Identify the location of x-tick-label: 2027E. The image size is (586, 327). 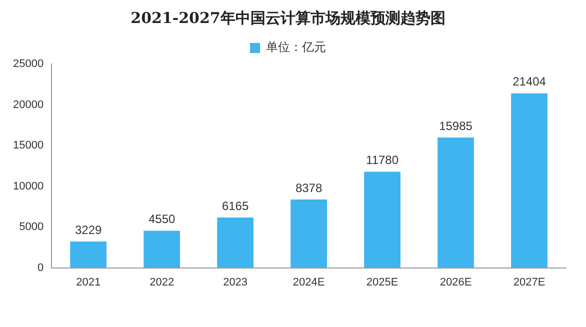
(529, 282).